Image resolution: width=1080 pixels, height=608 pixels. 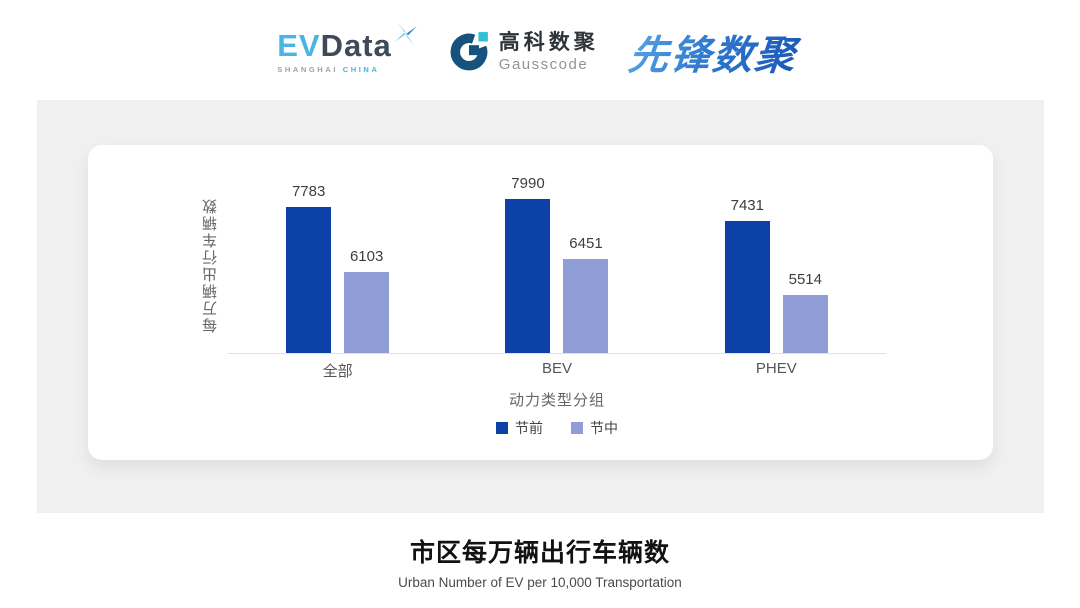 What do you see at coordinates (557, 353) in the screenshot?
I see `x-axis-line` at bounding box center [557, 353].